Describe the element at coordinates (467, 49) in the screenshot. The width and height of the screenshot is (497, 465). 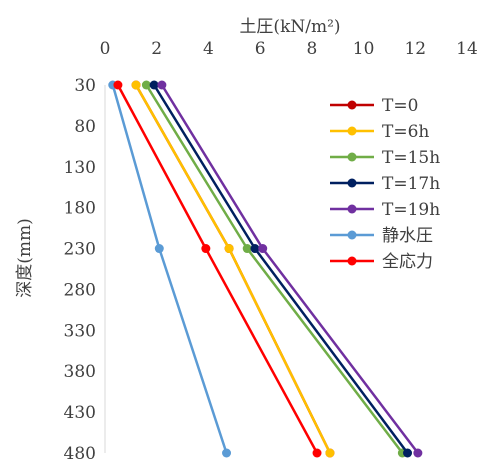
I see `x-tick-label: 14` at that location.